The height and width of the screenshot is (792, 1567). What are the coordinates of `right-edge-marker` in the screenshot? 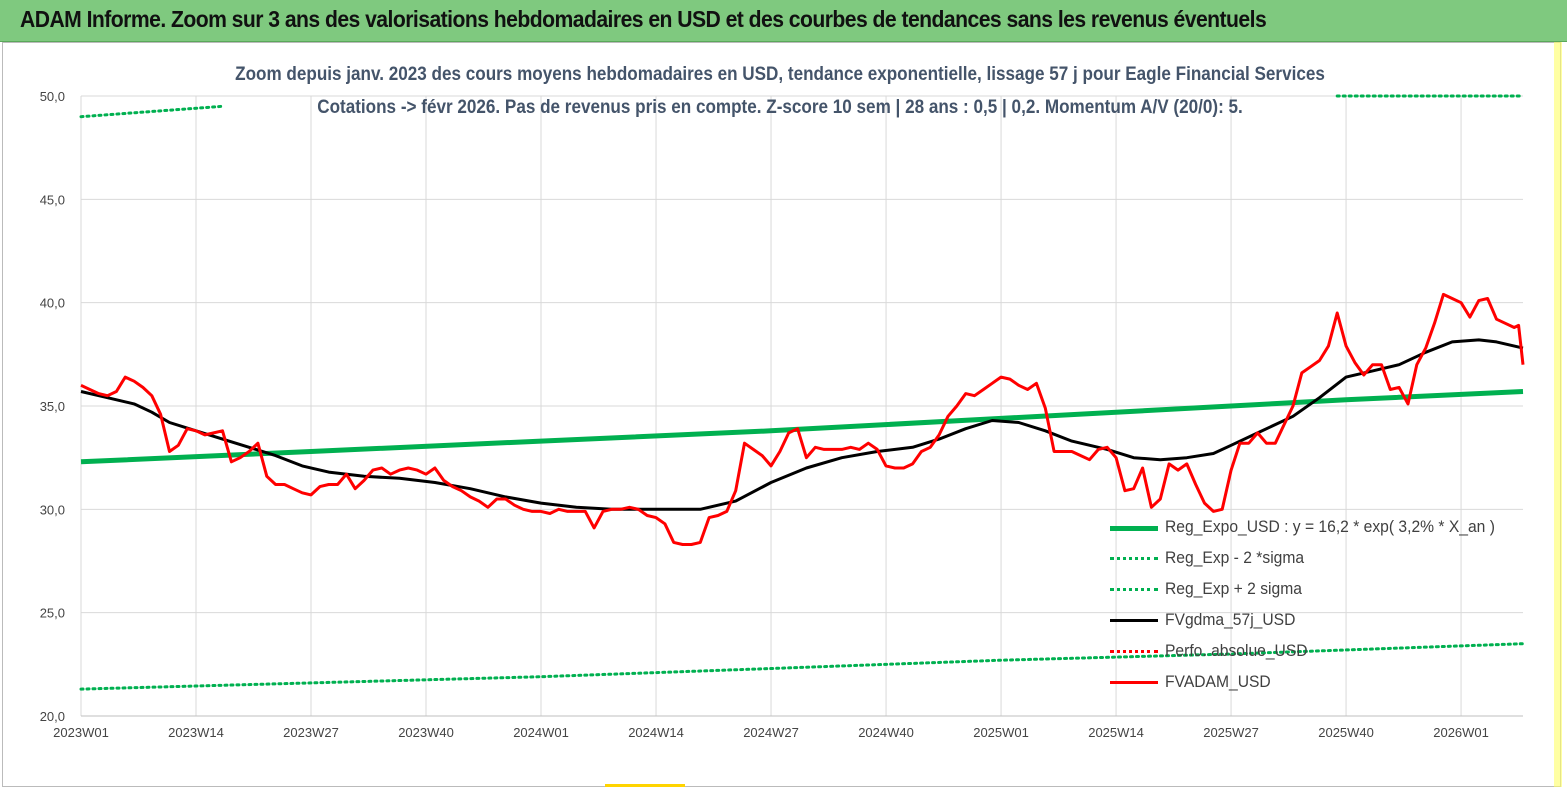 It's located at (1558, 414).